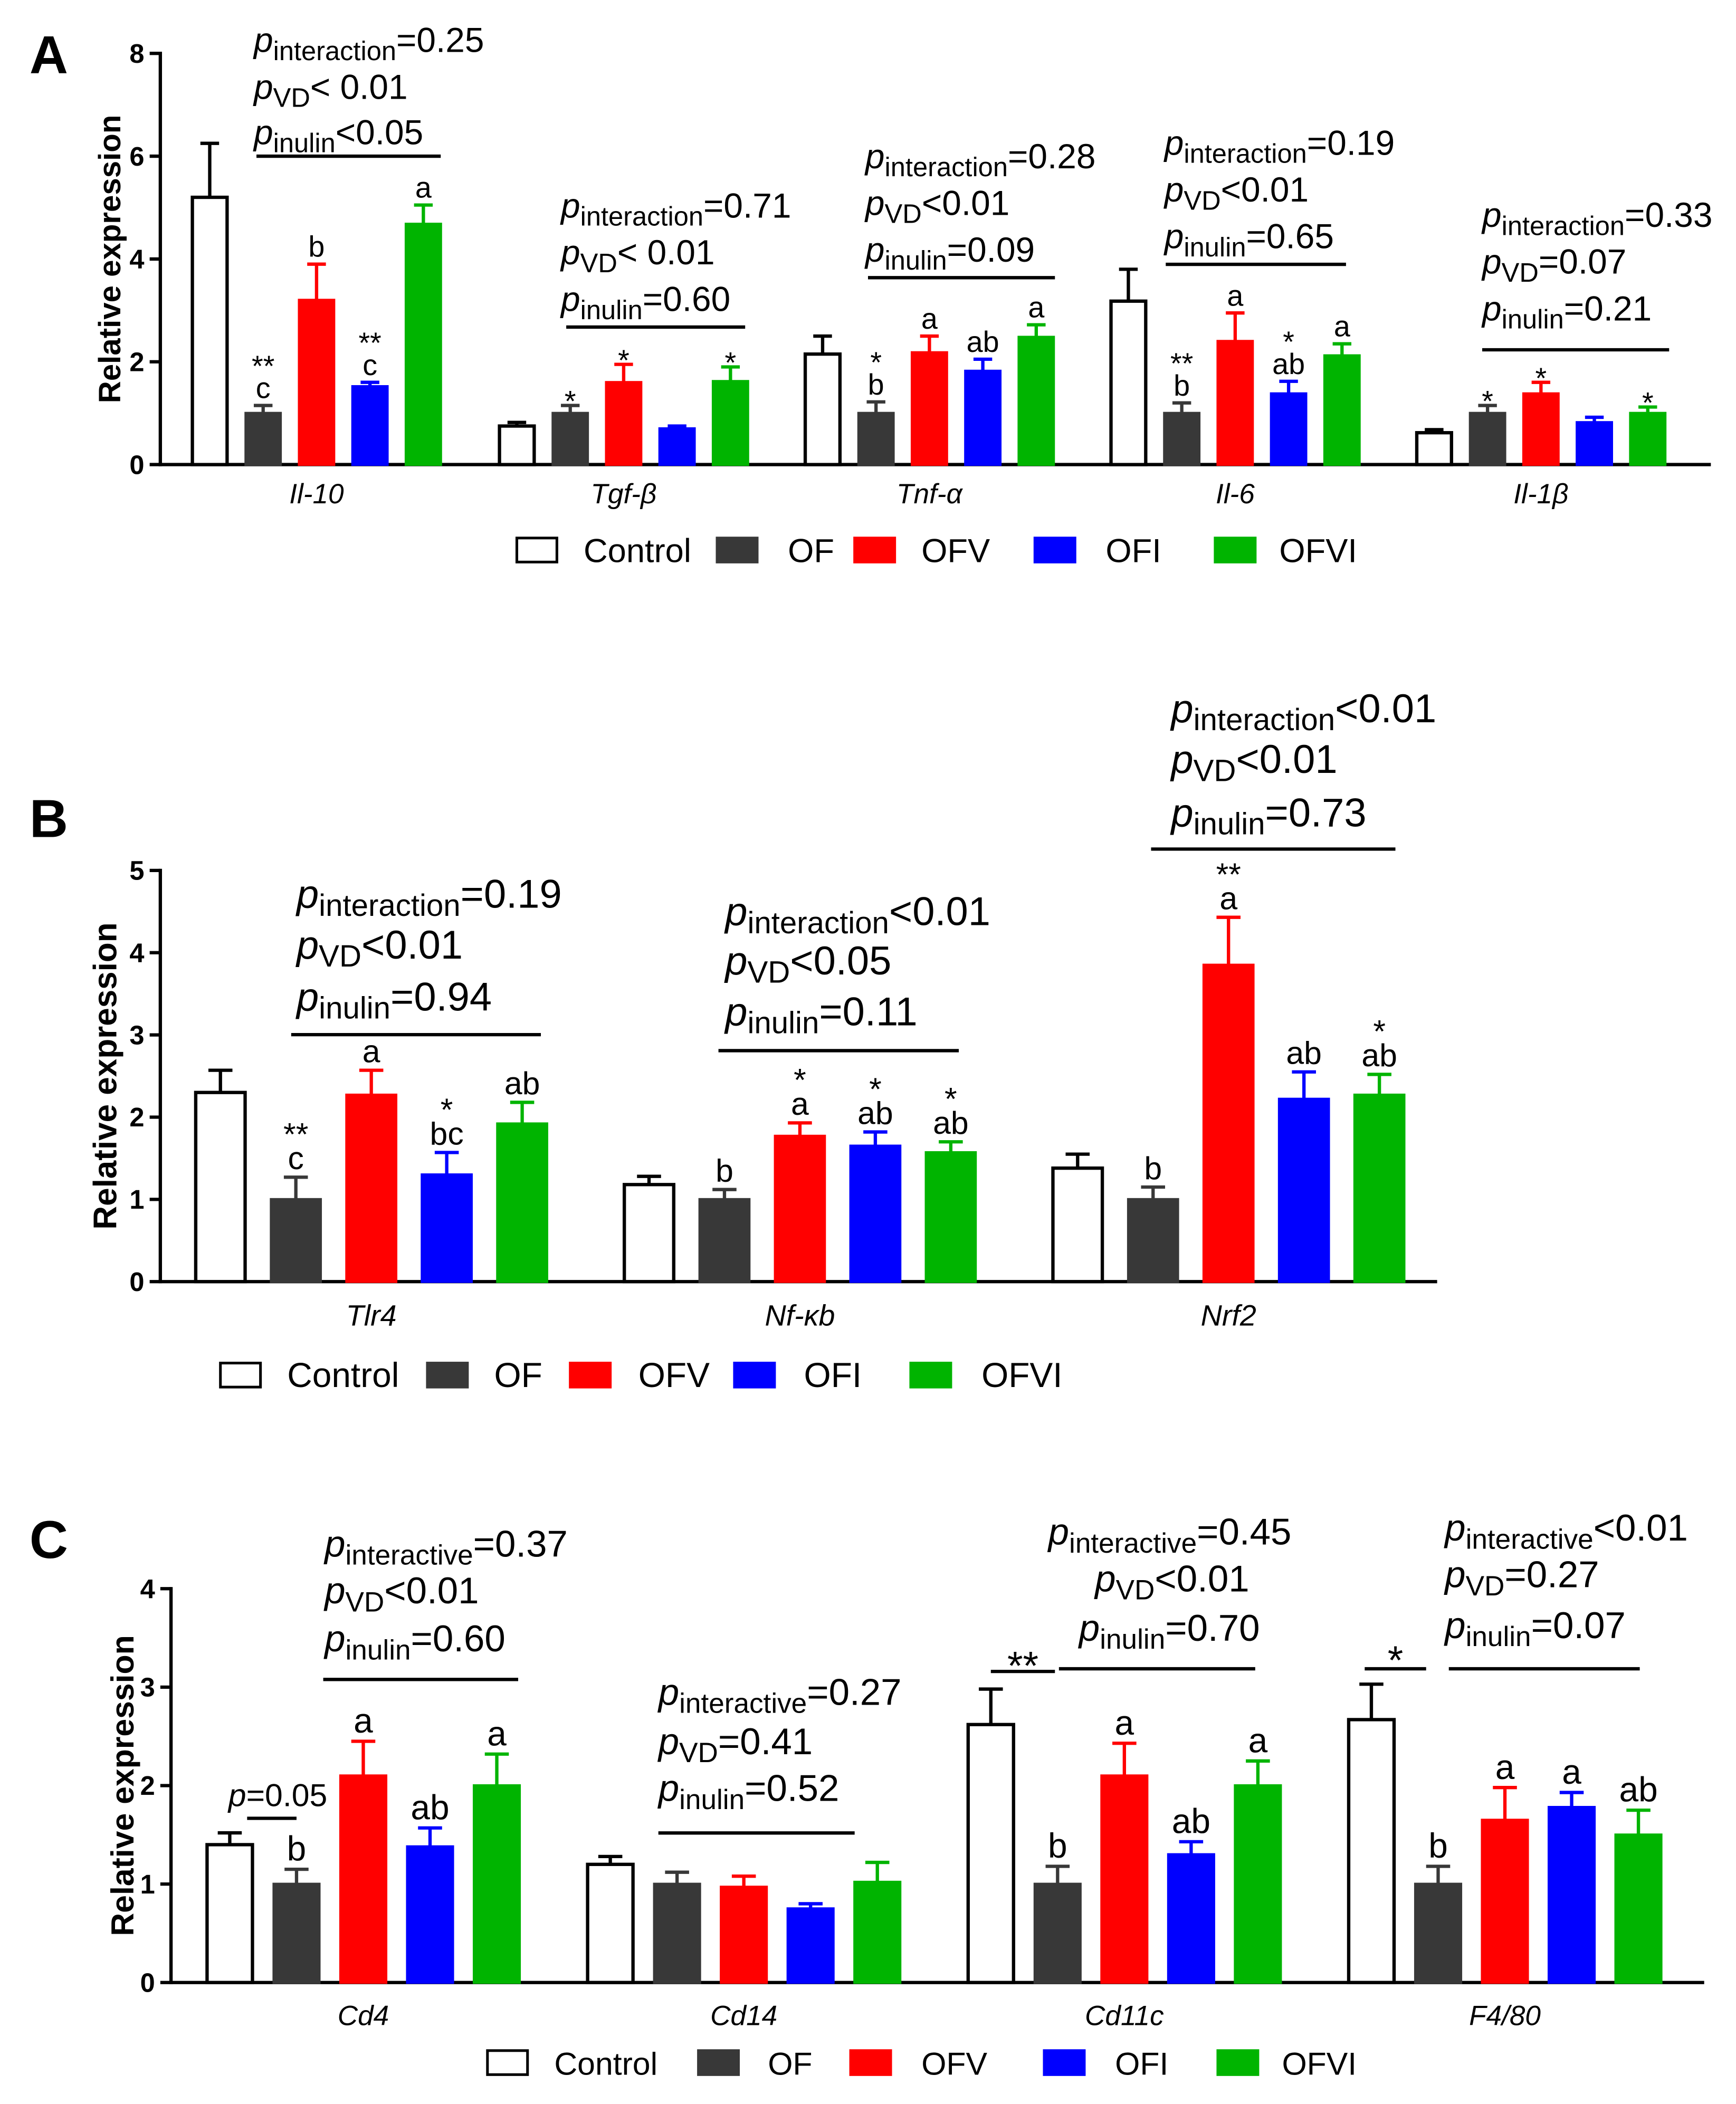 Image resolution: width=1736 pixels, height=2104 pixels. What do you see at coordinates (1566, 1531) in the screenshot?
I see `p-value-line: pinteractive<0.01` at bounding box center [1566, 1531].